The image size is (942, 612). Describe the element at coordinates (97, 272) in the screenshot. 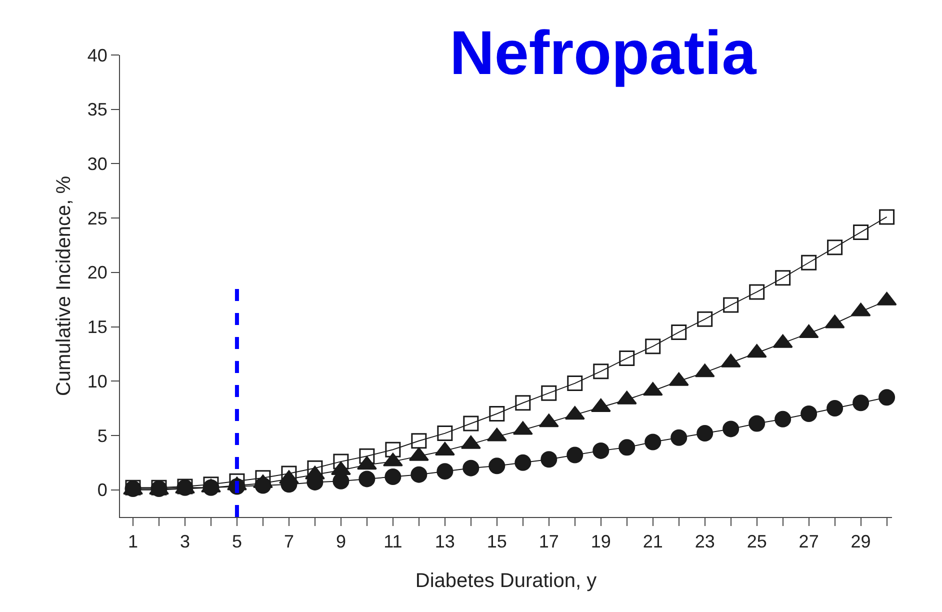

I see `y-tick-label: 20` at that location.